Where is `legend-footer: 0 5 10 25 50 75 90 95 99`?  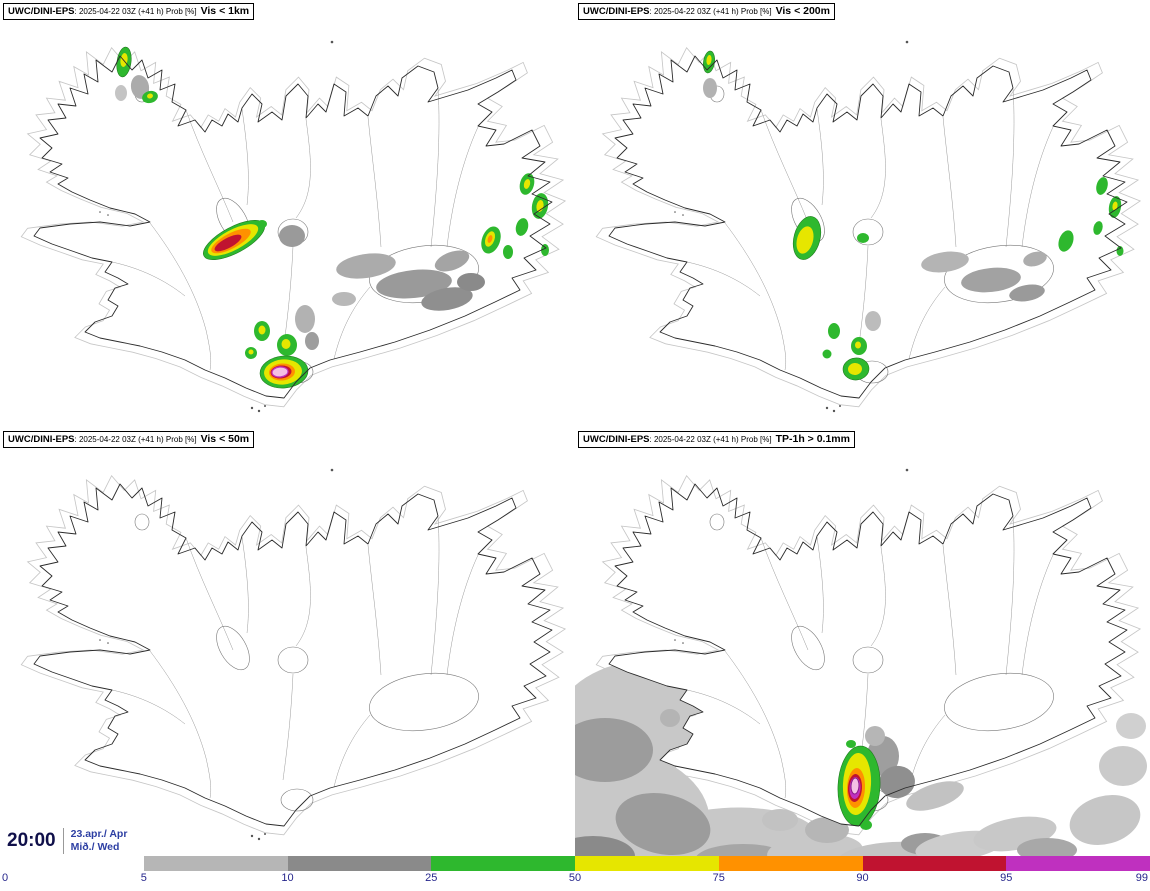 legend-footer: 0 5 10 25 50 75 90 95 99 is located at coordinates (575, 873).